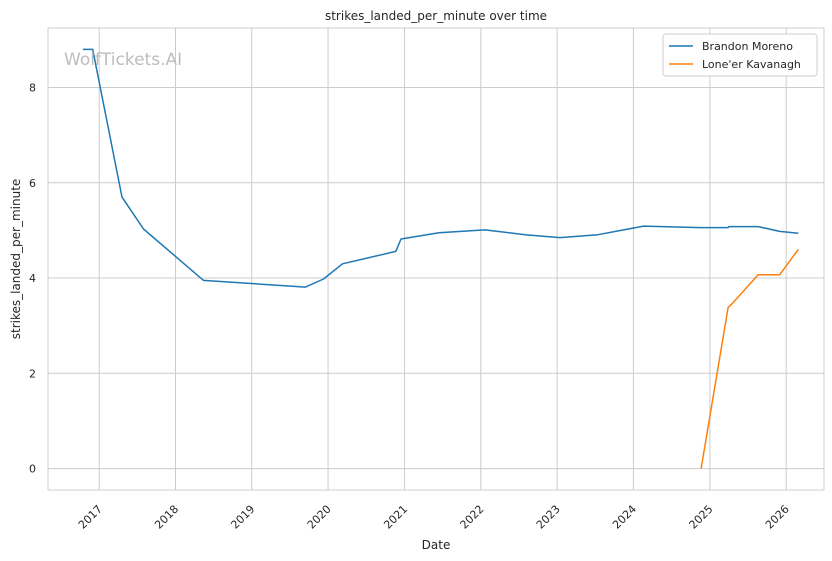 The height and width of the screenshot is (561, 832). What do you see at coordinates (436, 16) in the screenshot?
I see `chart-title: strikes_landed_per_minute over time` at bounding box center [436, 16].